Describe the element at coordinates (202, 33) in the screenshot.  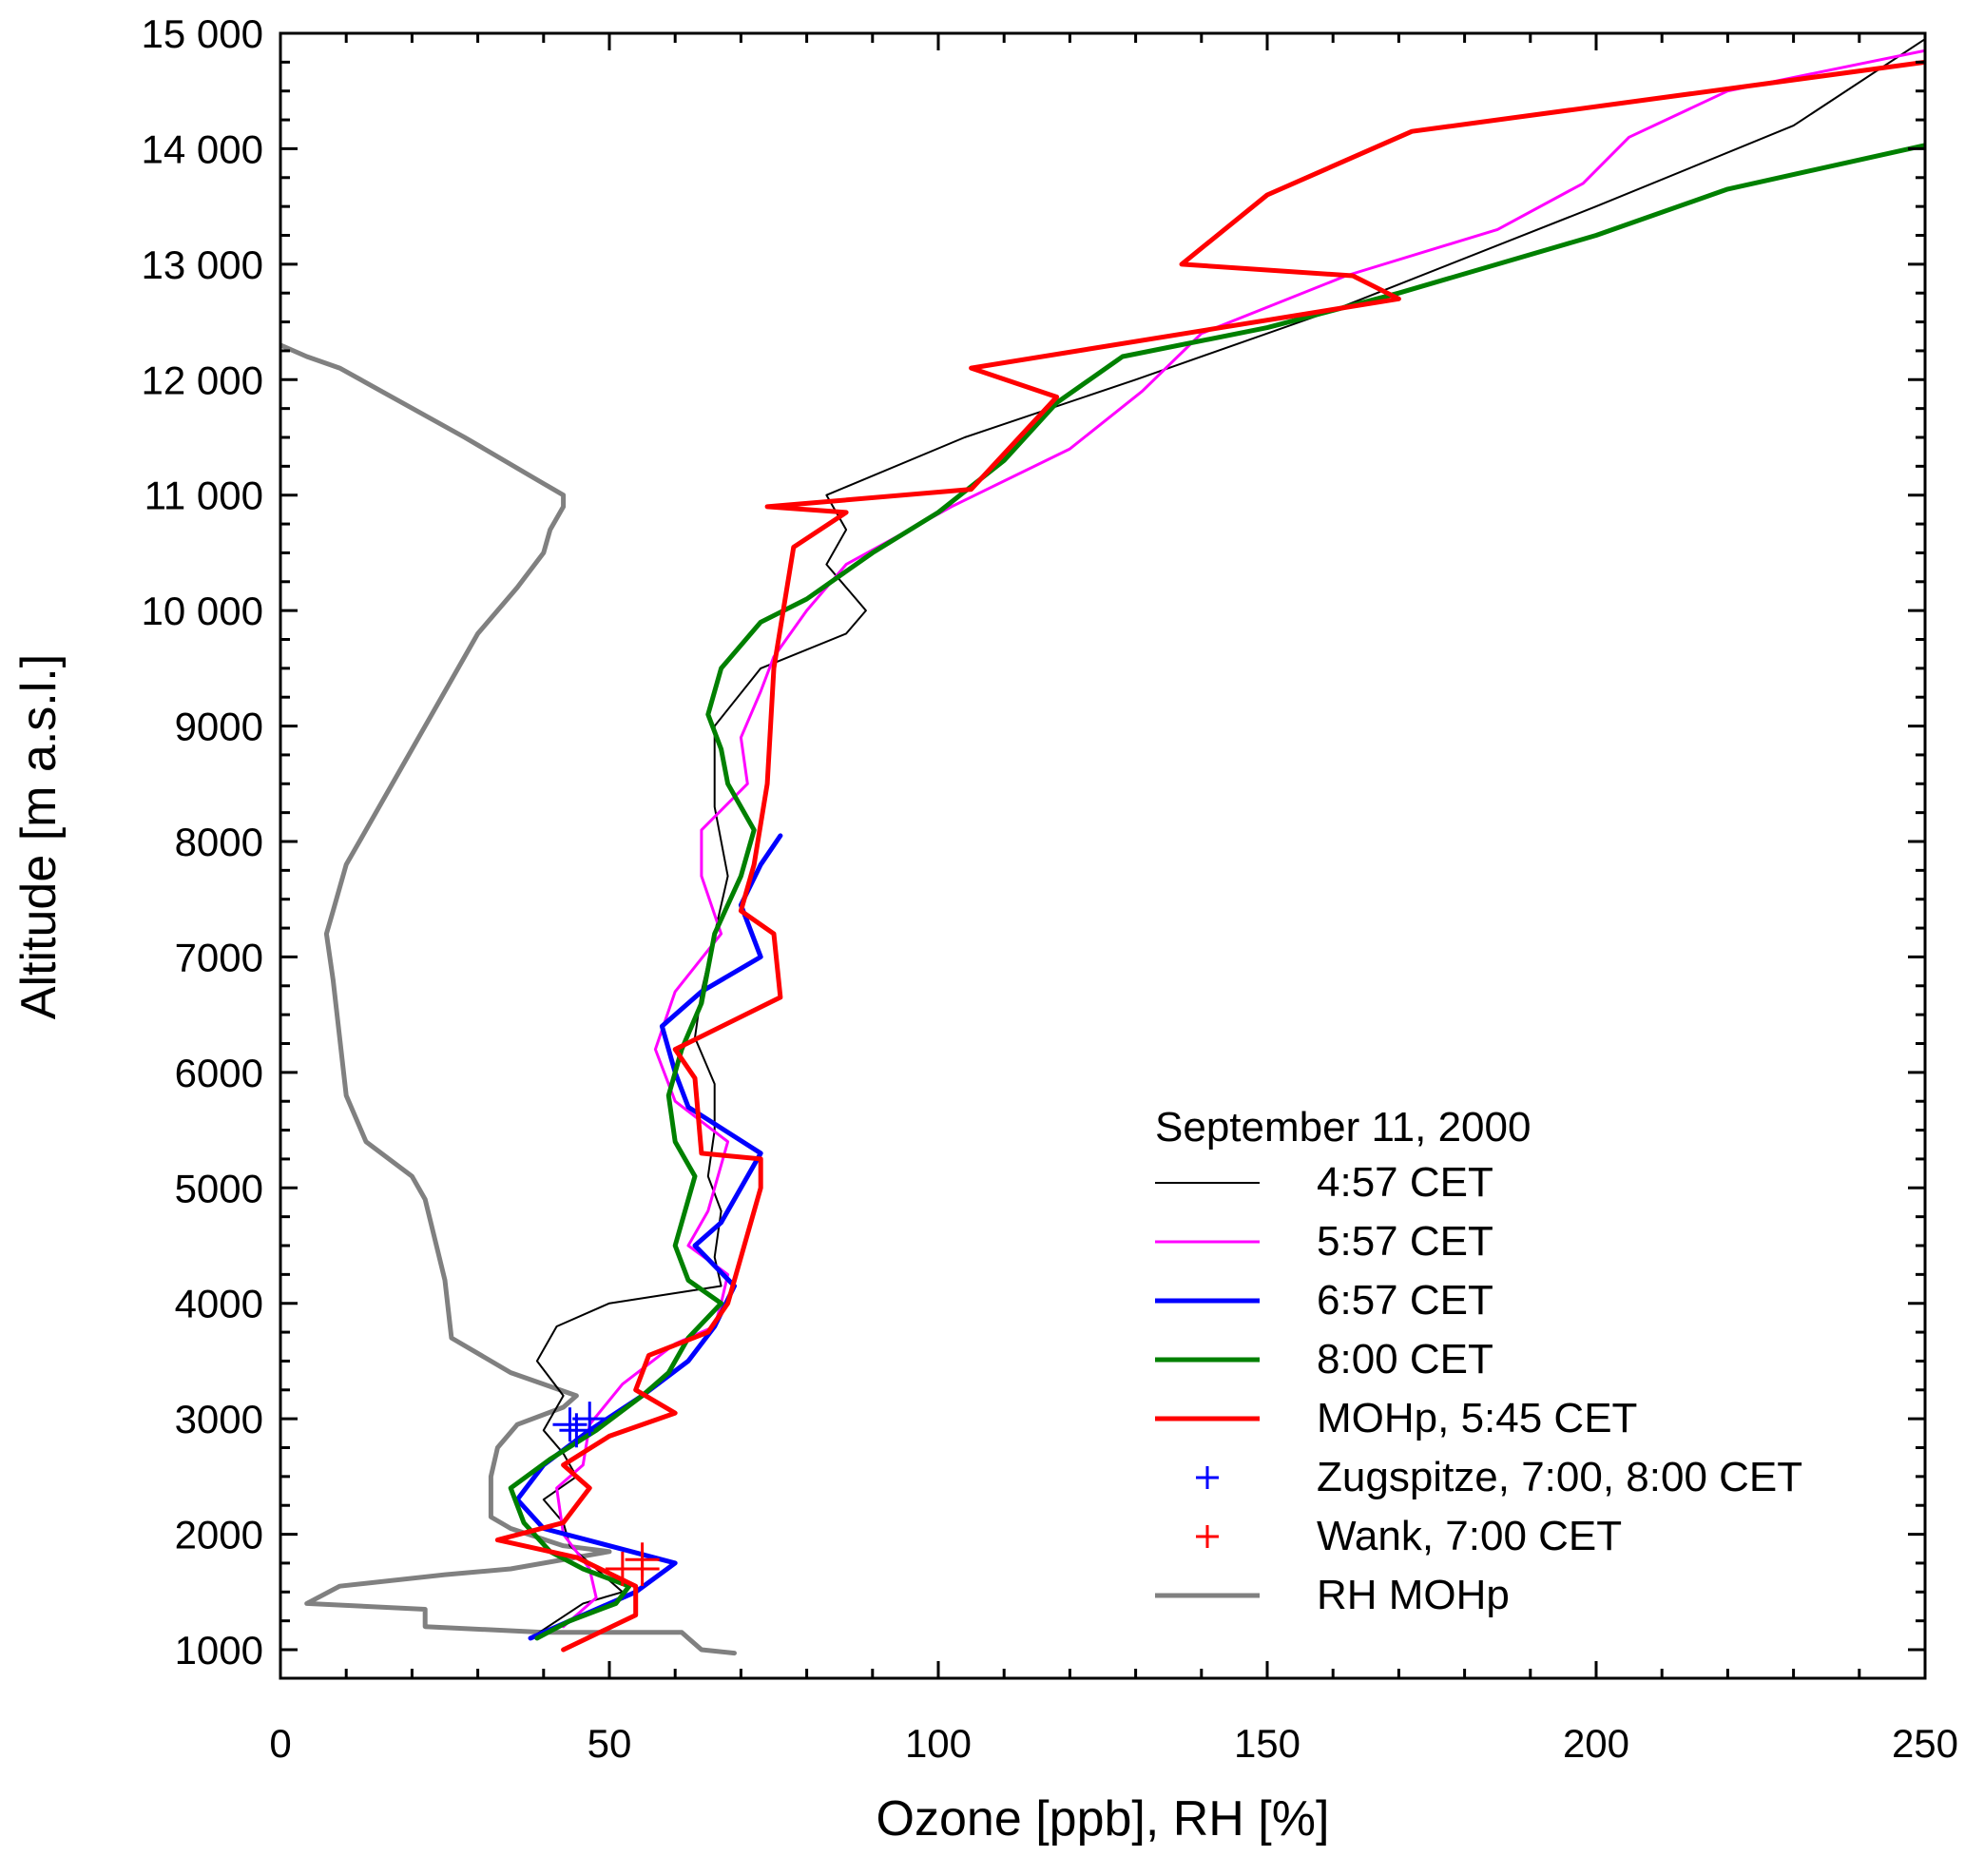
I see `y-tick-label: 15 000` at that location.